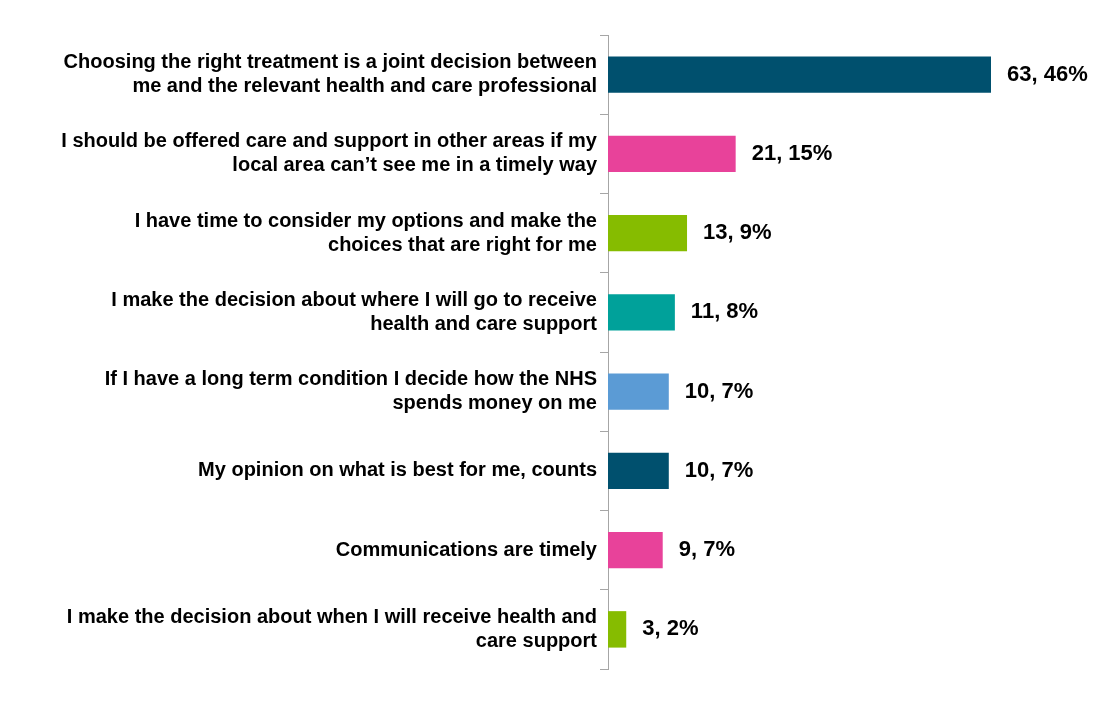 The width and height of the screenshot is (1104, 704). Describe the element at coordinates (354, 310) in the screenshot. I see `y-tick-label: I make the decision about where I will go to receive health and care support` at that location.